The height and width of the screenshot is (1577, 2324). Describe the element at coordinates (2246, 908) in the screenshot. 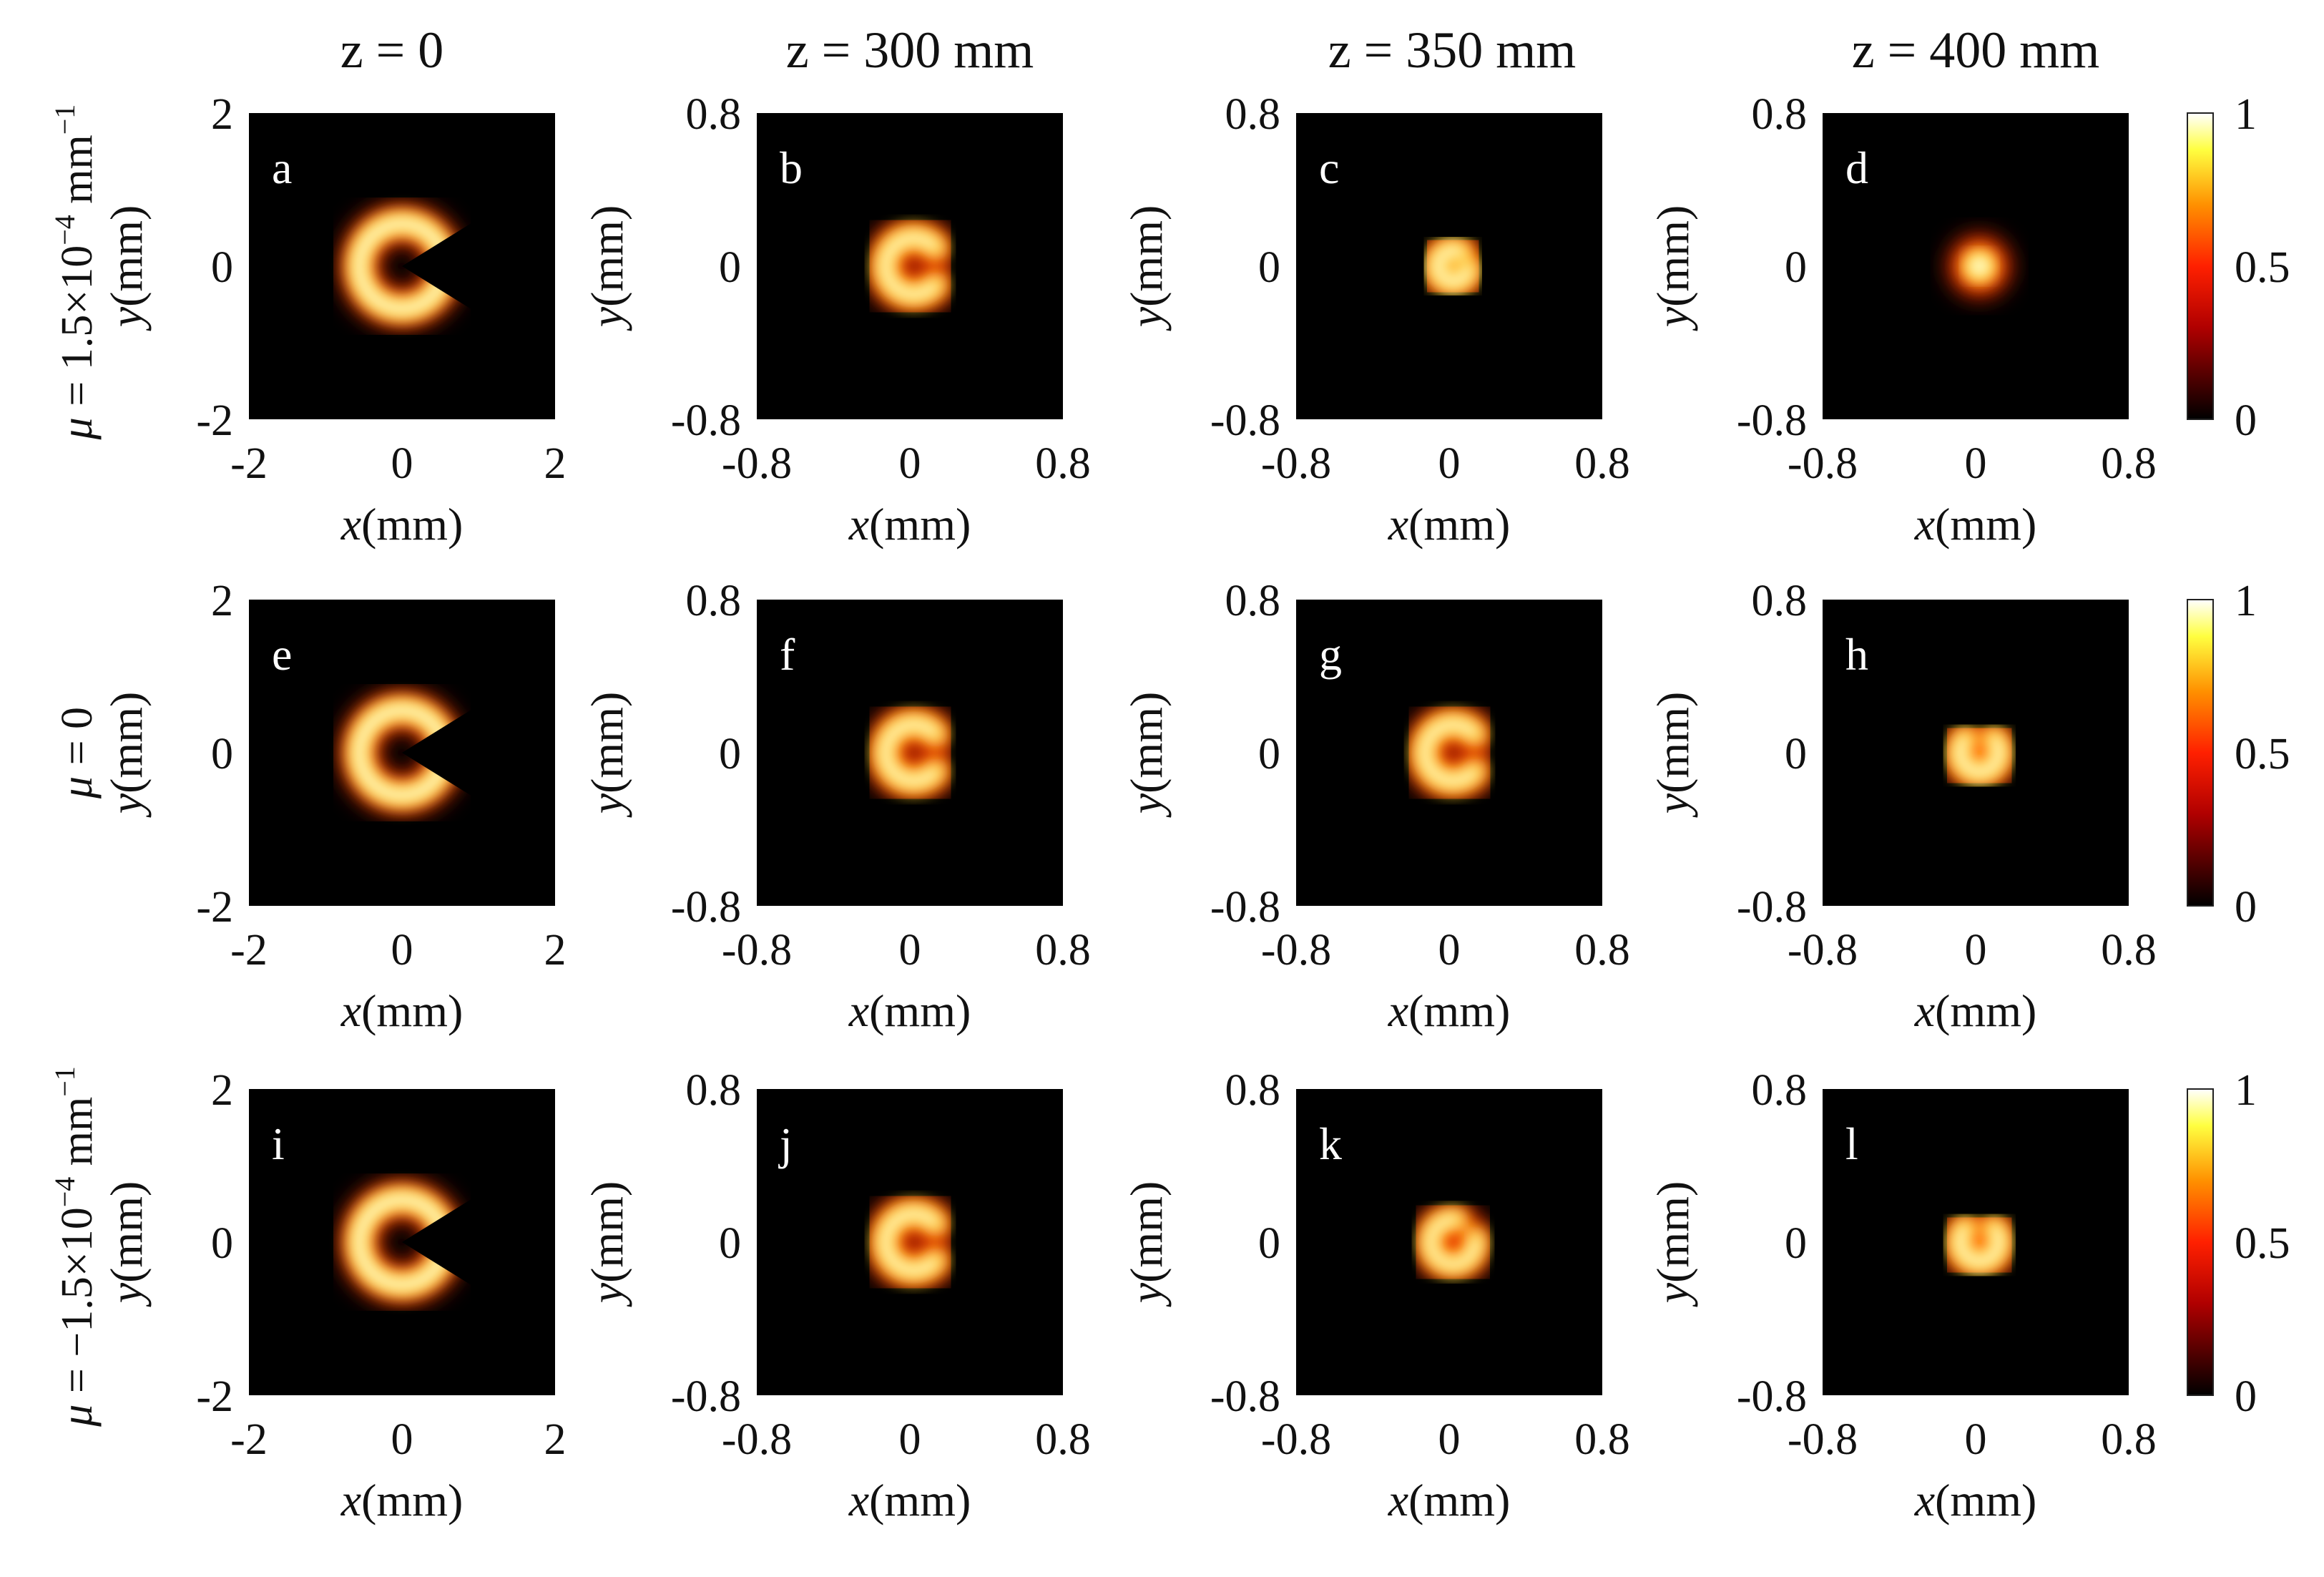

I see `colorbar-tick-label: 0` at that location.